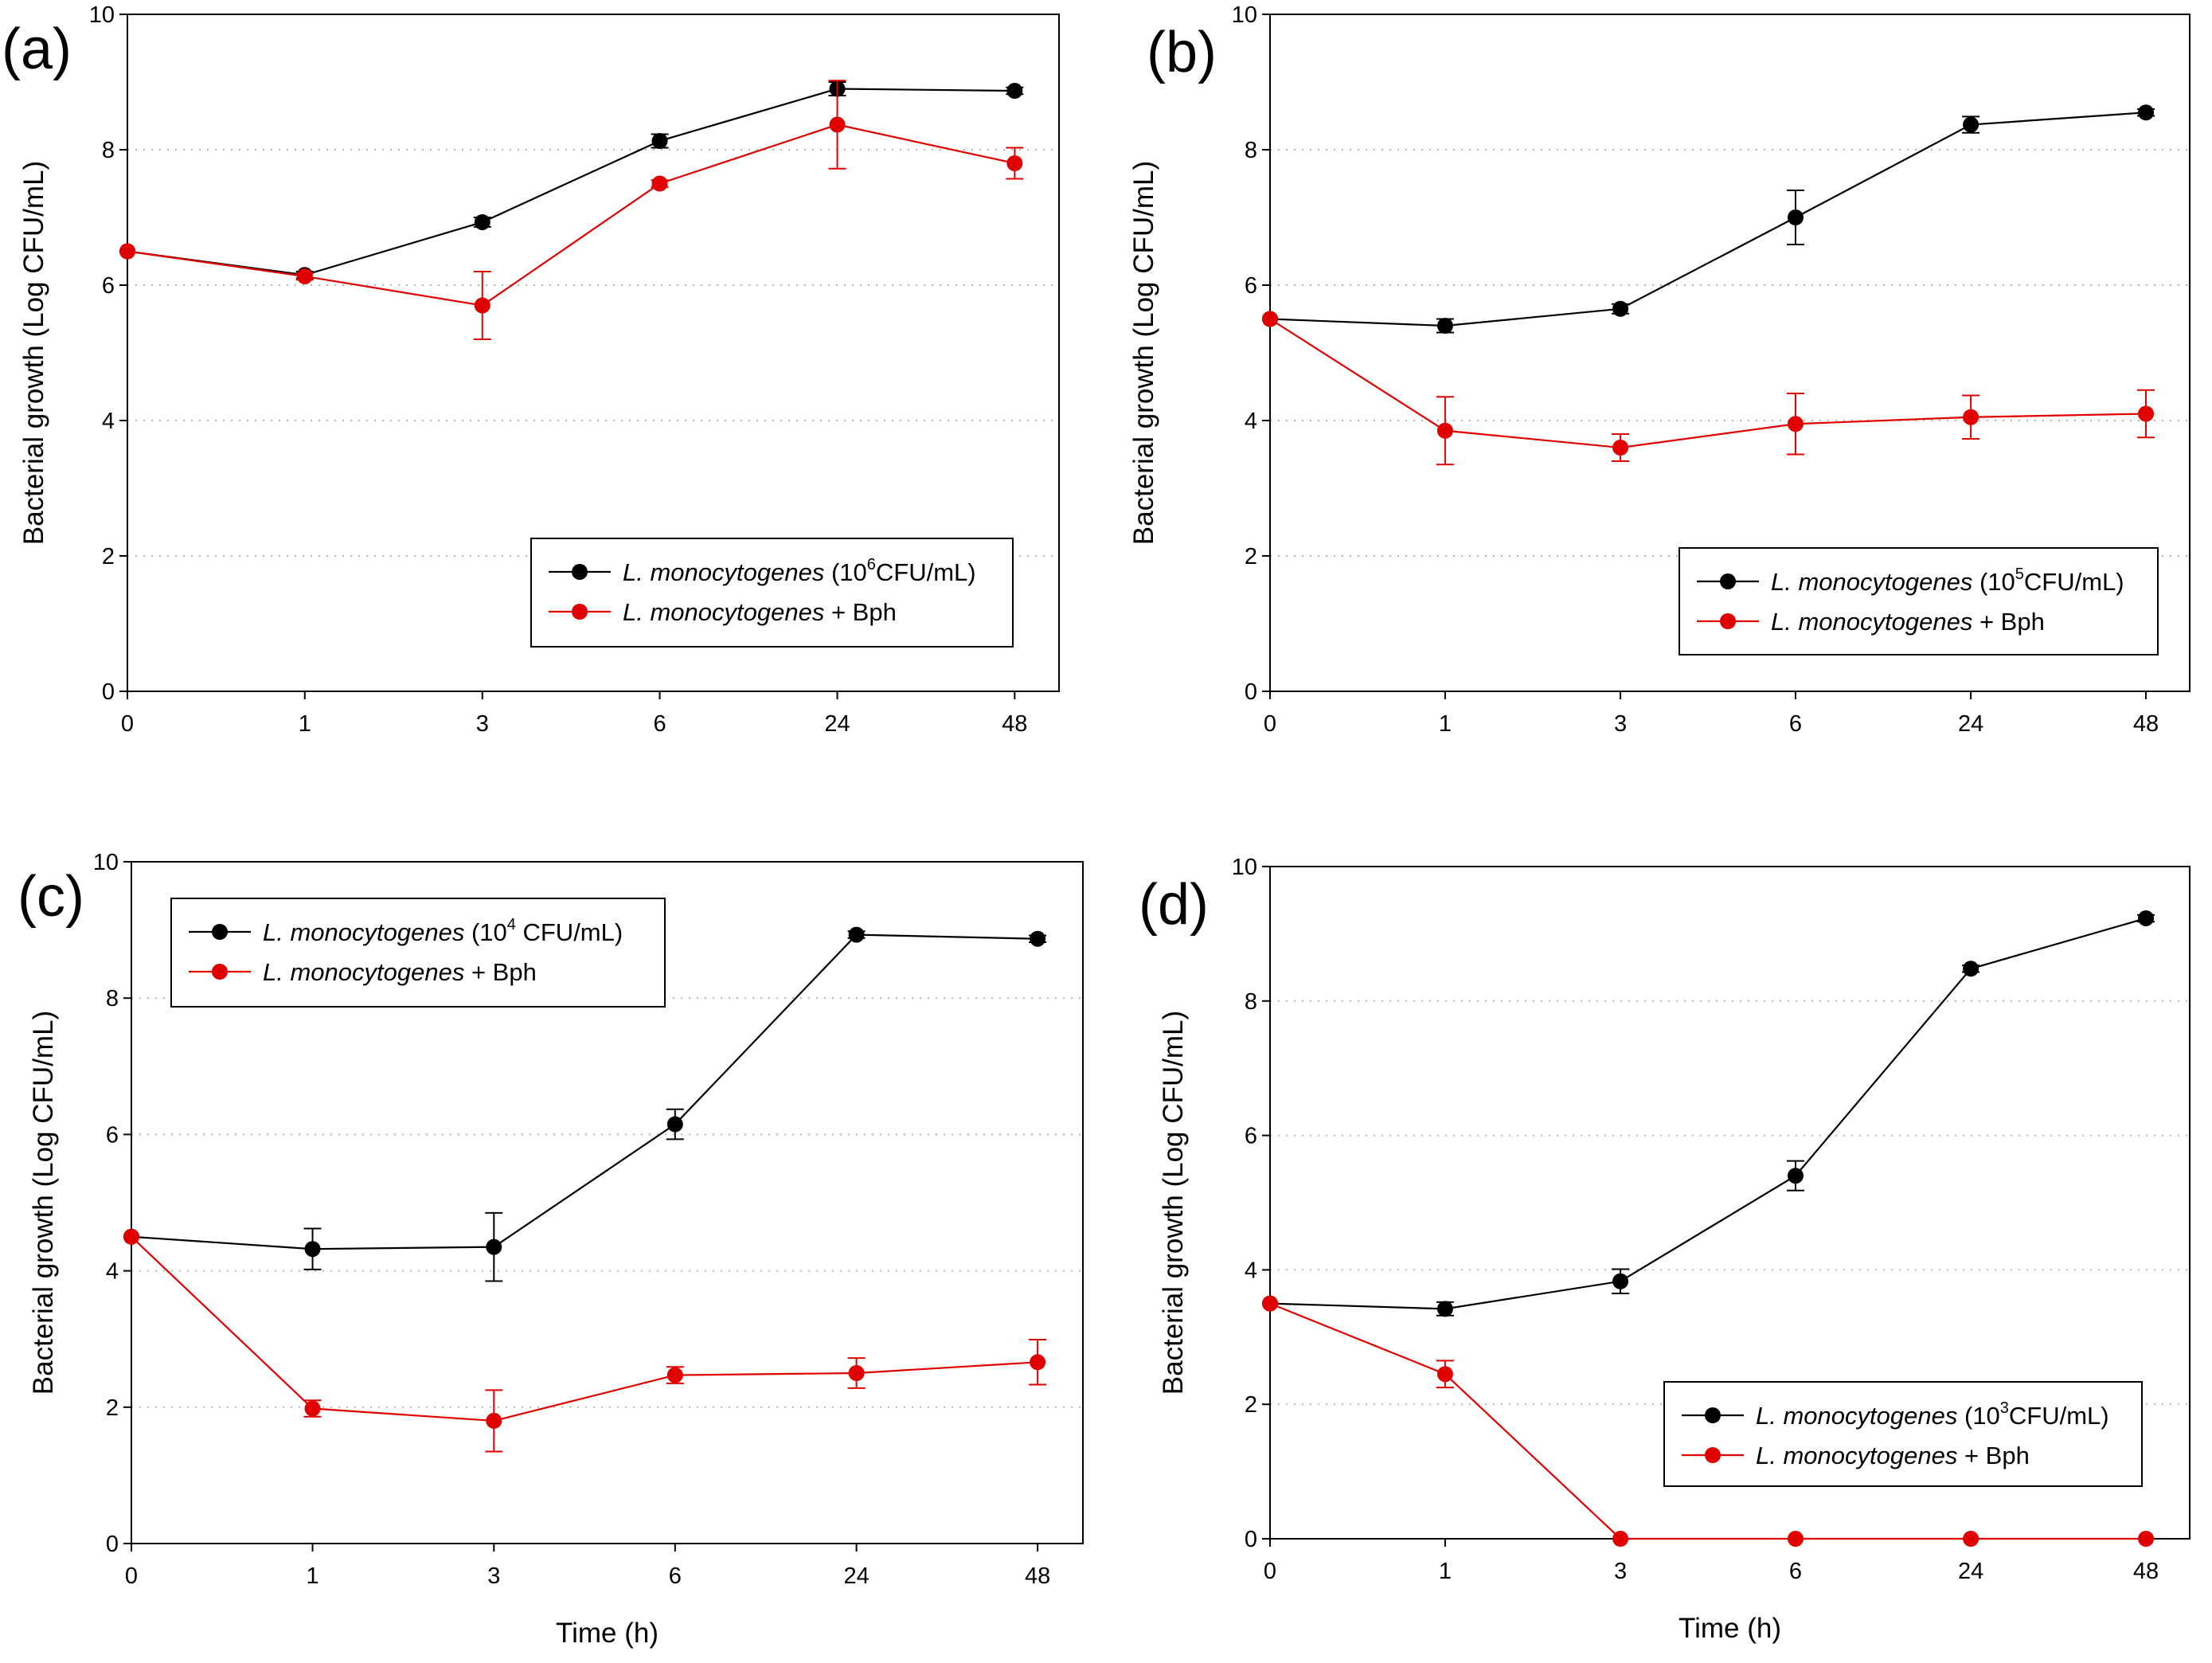 This screenshot has width=2212, height=1663. What do you see at coordinates (406, 931) in the screenshot?
I see `legend-entry: L. monocytogenes (104 CFU/mL)` at bounding box center [406, 931].